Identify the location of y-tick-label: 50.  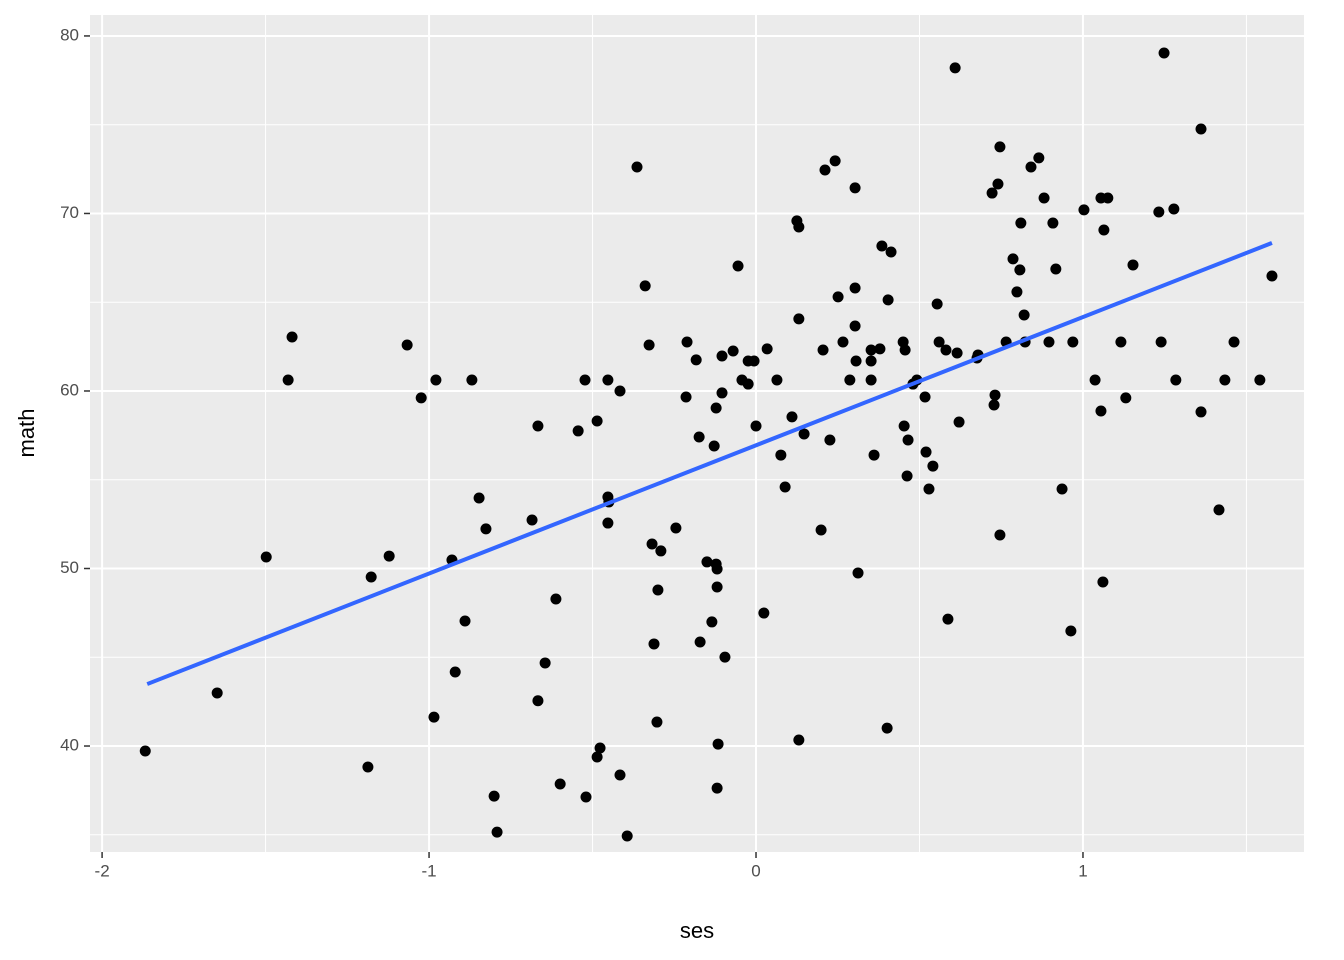
(69, 567).